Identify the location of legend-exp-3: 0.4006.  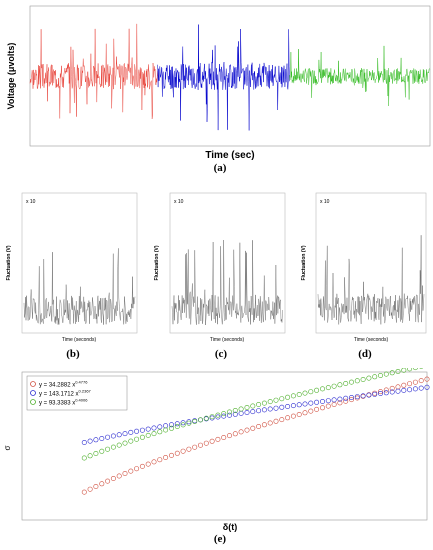
(81, 400).